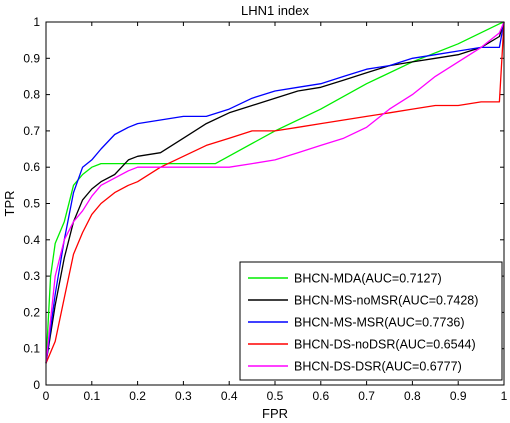 The width and height of the screenshot is (510, 423). I want to click on y-tick-label: 0.1, so click(31, 349).